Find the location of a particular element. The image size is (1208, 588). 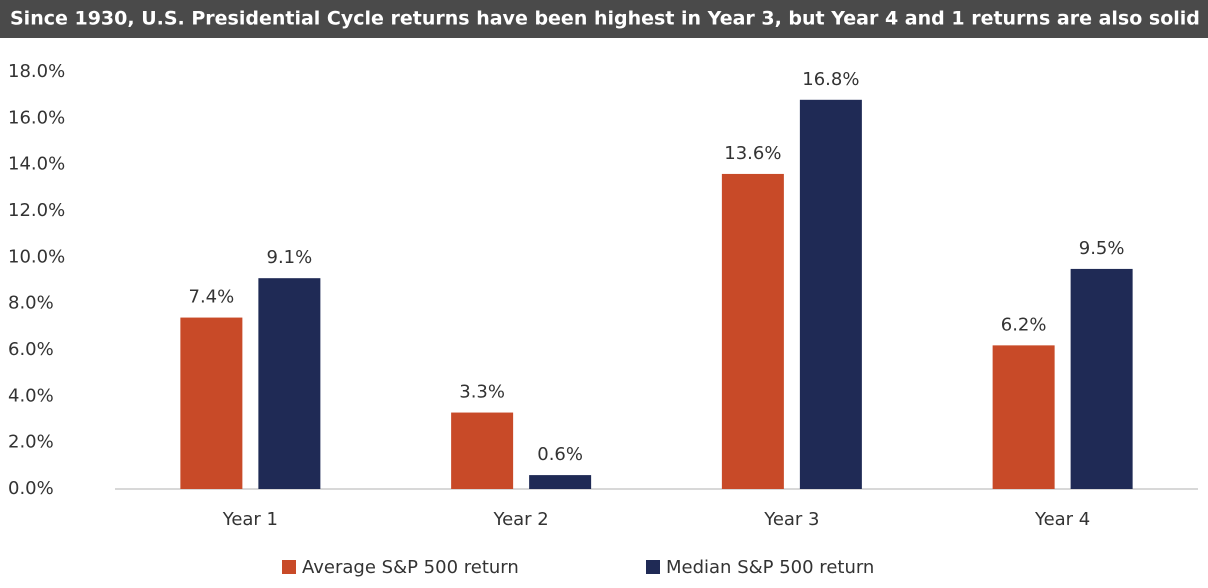

y-tick-label: 0.0% is located at coordinates (31, 488).